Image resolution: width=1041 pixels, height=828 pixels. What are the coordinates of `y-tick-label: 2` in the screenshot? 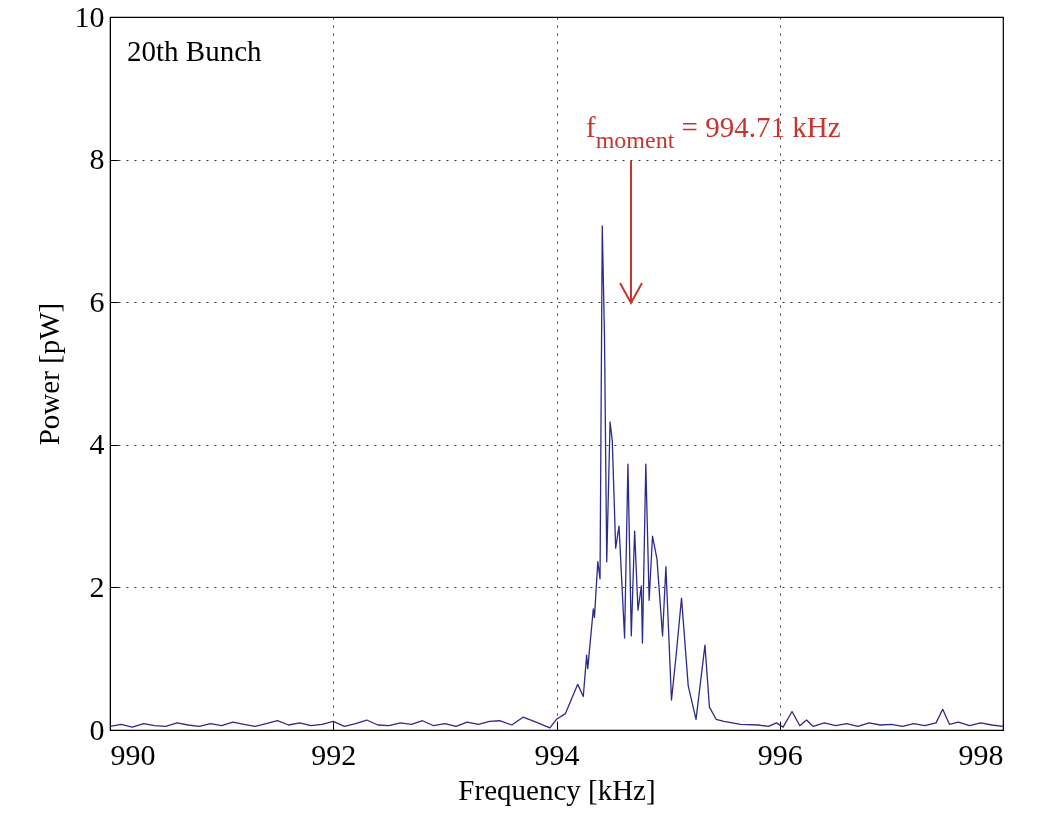 It's located at (97, 586).